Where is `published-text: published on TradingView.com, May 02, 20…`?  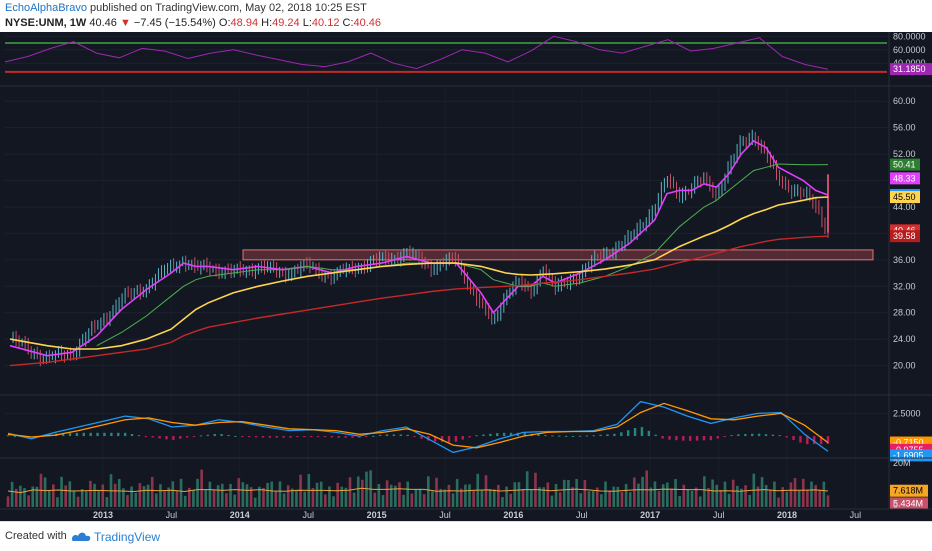
published-text: published on TradingView.com, May 02, 20… is located at coordinates (228, 8).